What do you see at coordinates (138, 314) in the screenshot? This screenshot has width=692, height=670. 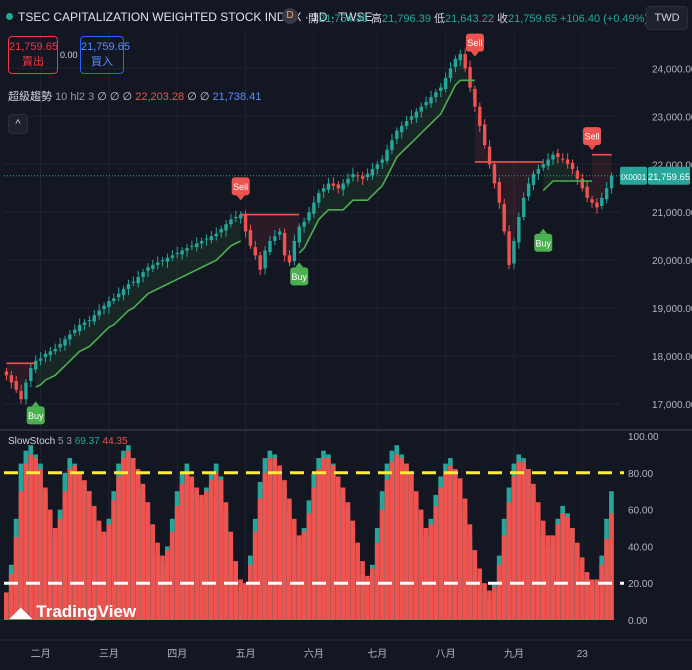 I see `supertrend-up-line` at bounding box center [138, 314].